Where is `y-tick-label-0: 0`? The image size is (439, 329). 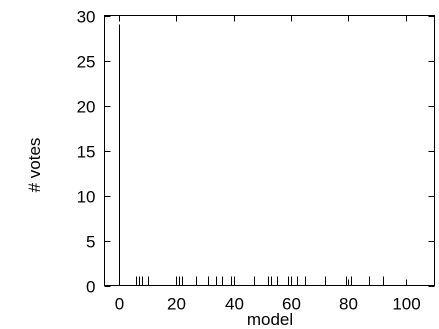
y-tick-label-0: 0 is located at coordinates (90, 287).